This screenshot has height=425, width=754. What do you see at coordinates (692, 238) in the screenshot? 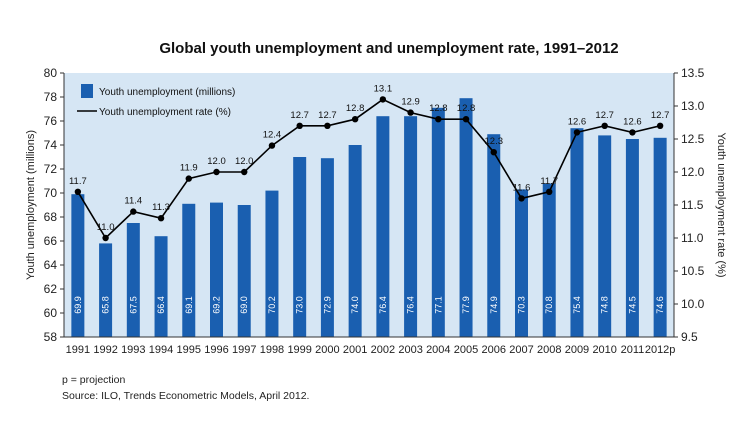
I see `y2-tick-label: 11.0` at bounding box center [692, 238].